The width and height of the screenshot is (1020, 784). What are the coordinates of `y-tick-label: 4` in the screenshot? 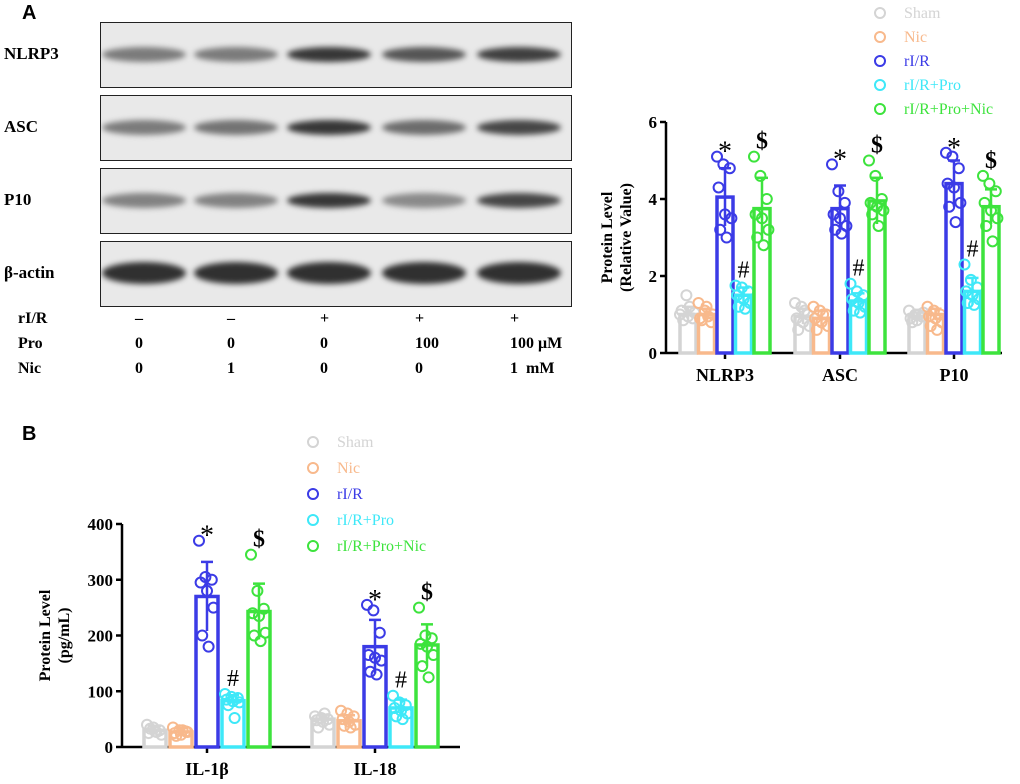 It's located at (653, 199).